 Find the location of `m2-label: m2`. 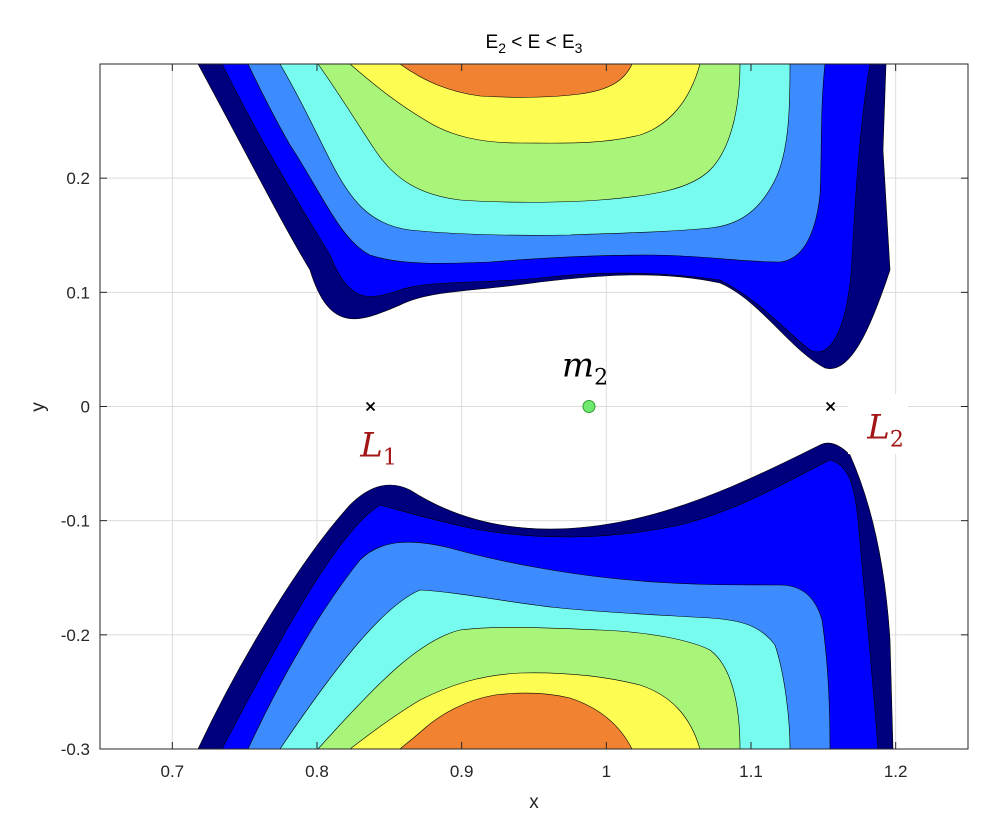

m2-label: m2 is located at coordinates (585, 368).